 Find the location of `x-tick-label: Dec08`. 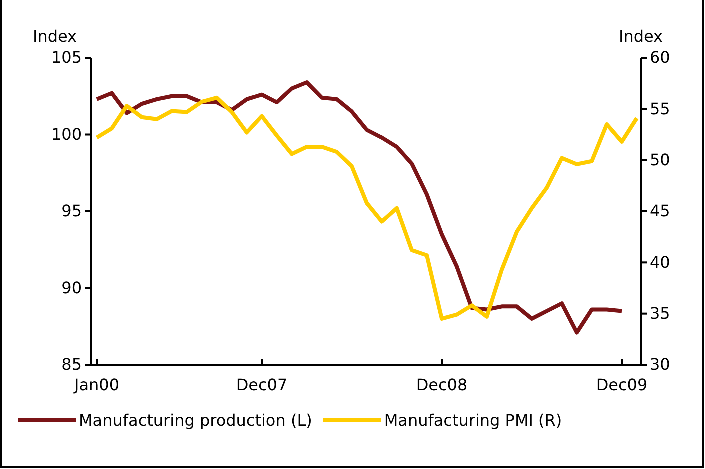

x-tick-label: Dec08 is located at coordinates (442, 384).